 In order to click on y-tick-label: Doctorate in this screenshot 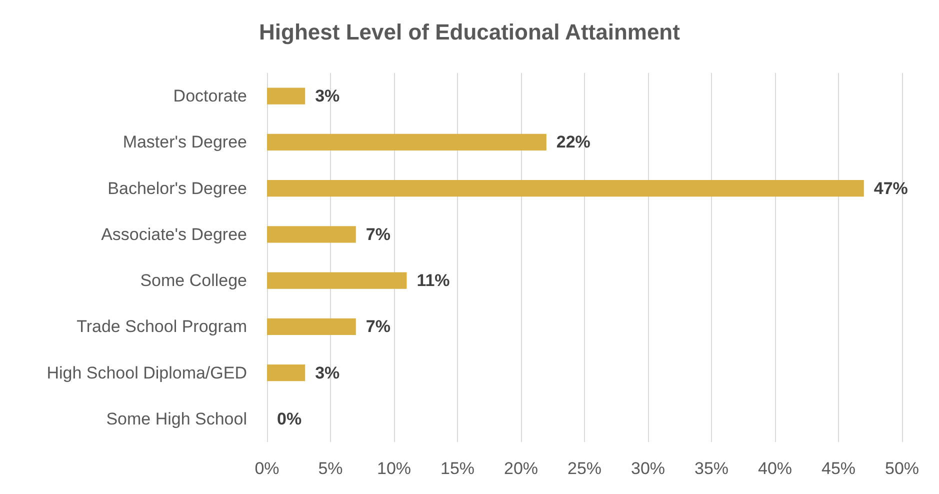, I will do `click(210, 96)`.